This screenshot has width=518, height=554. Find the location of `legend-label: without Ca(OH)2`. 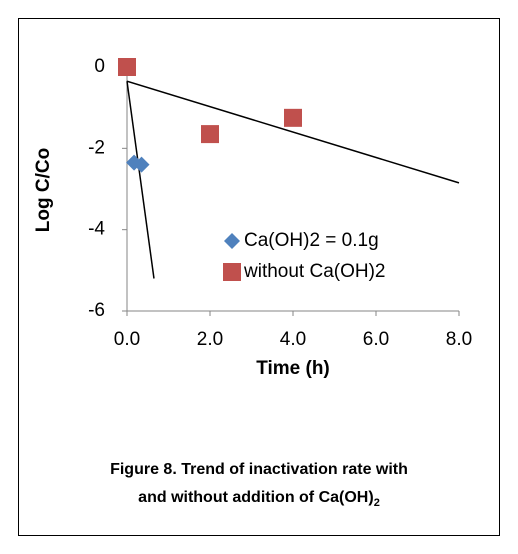

legend-label: without Ca(OH)2 is located at coordinates (314, 271).